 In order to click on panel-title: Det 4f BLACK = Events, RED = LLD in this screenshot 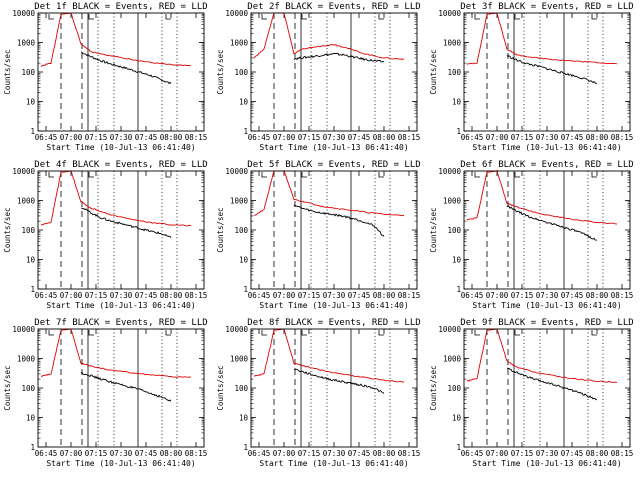, I will do `click(120, 165)`.